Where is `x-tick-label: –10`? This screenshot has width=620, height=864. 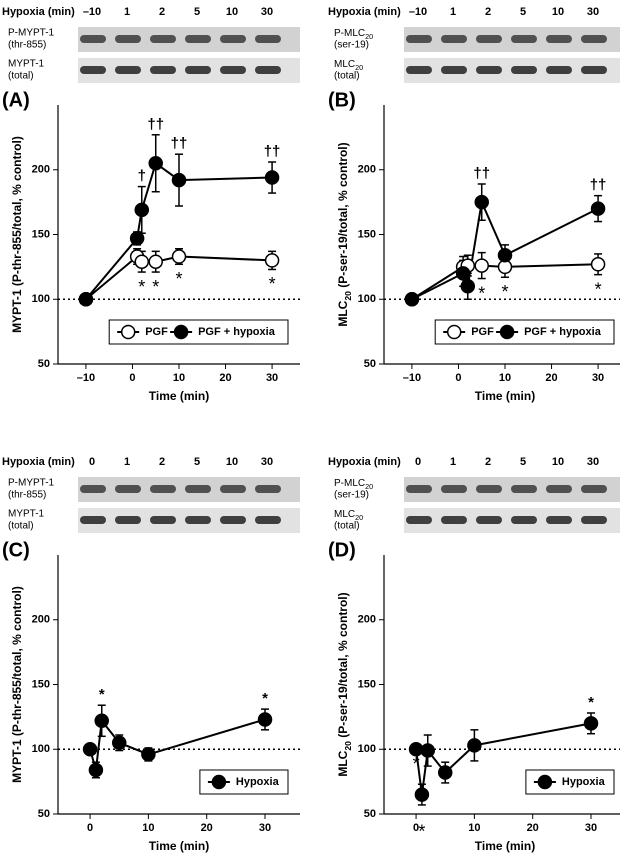 x-tick-label: –10 is located at coordinates (412, 378).